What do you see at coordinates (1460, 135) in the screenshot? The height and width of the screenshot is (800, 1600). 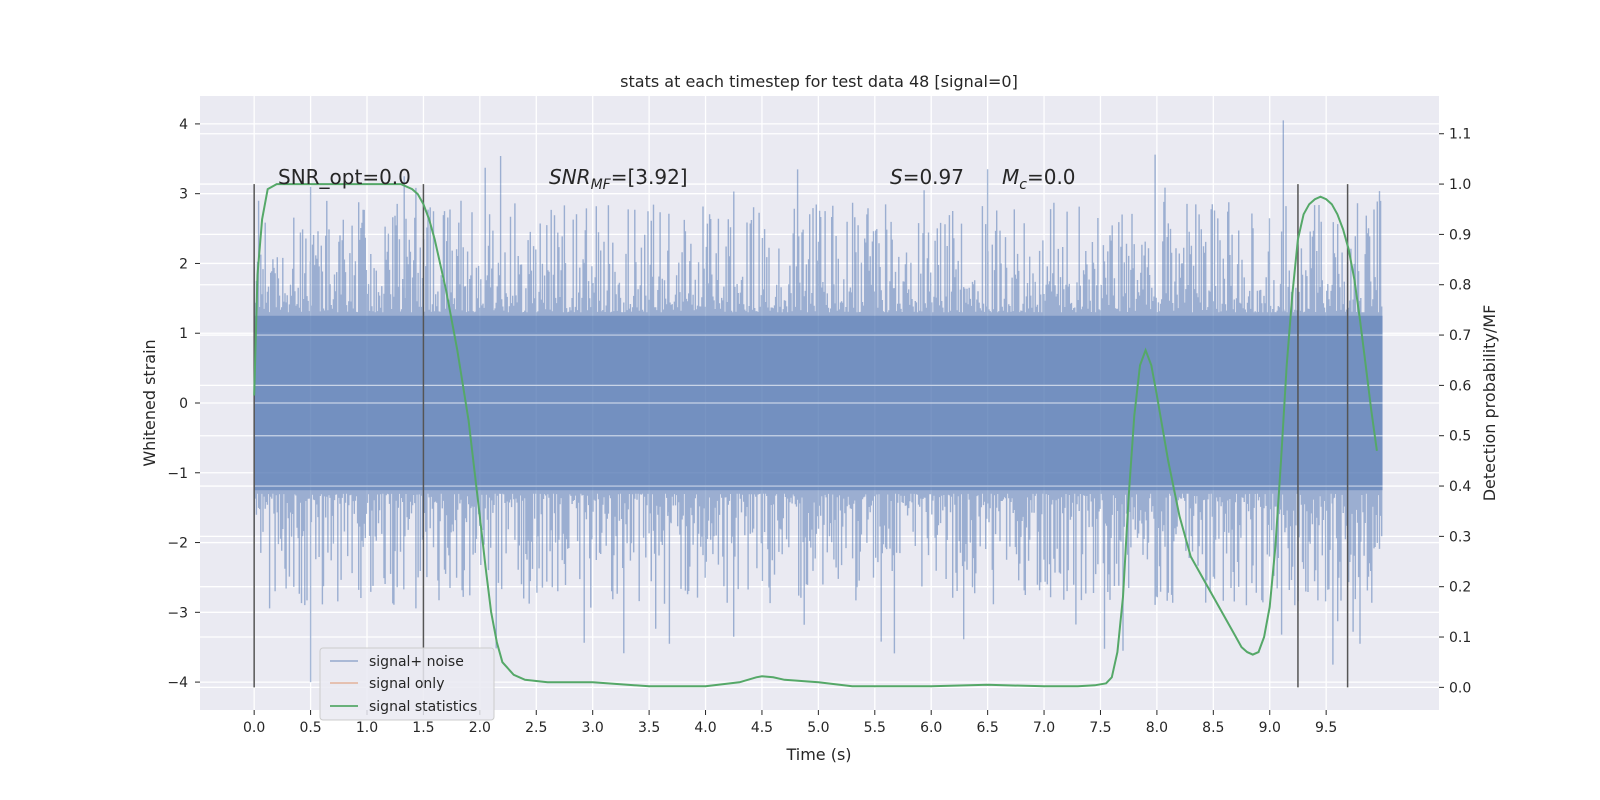 I see `y2-tick-label: 1.1` at bounding box center [1460, 135].